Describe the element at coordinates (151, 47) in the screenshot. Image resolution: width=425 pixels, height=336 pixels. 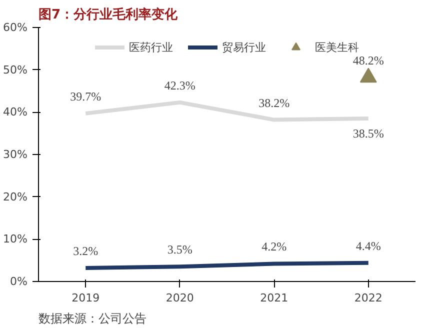
I see `legend-label: 医药行业` at that location.